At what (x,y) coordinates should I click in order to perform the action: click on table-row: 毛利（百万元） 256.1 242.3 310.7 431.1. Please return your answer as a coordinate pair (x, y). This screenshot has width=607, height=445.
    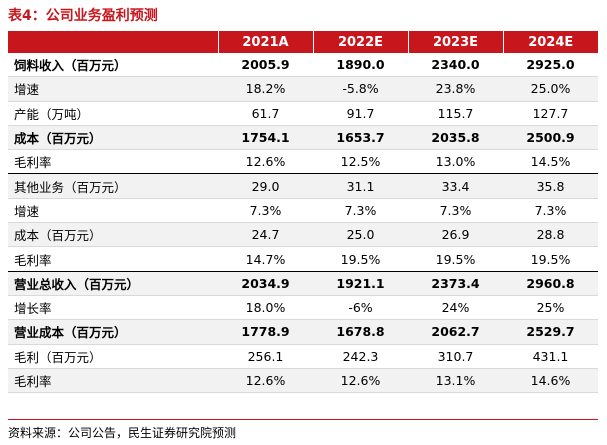
    Looking at the image, I should click on (303, 356).